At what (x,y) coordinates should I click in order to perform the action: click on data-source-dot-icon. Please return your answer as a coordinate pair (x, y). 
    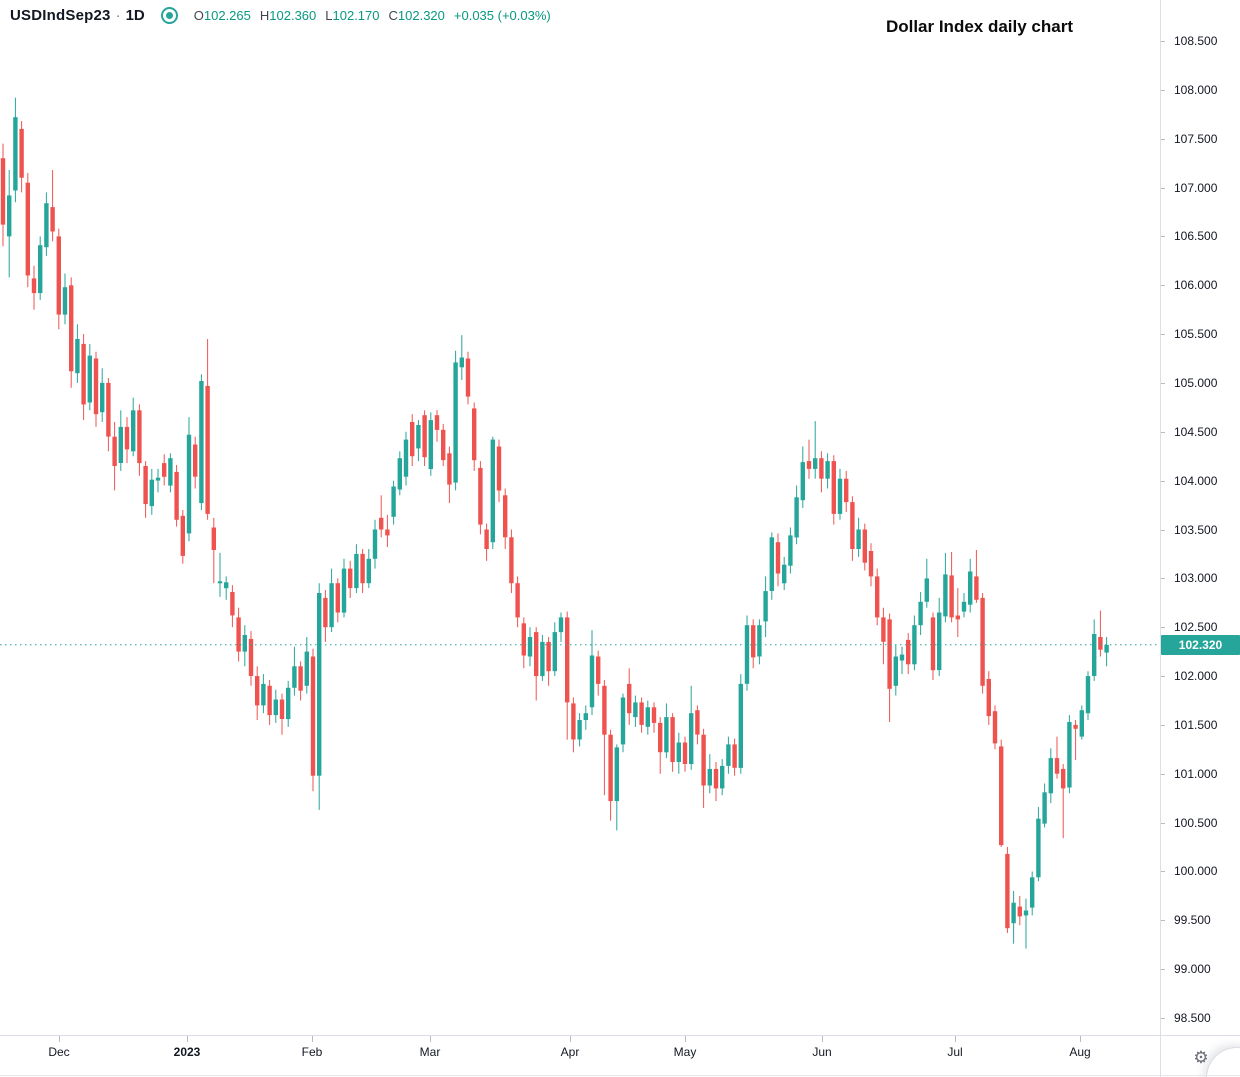
    Looking at the image, I should click on (169, 15).